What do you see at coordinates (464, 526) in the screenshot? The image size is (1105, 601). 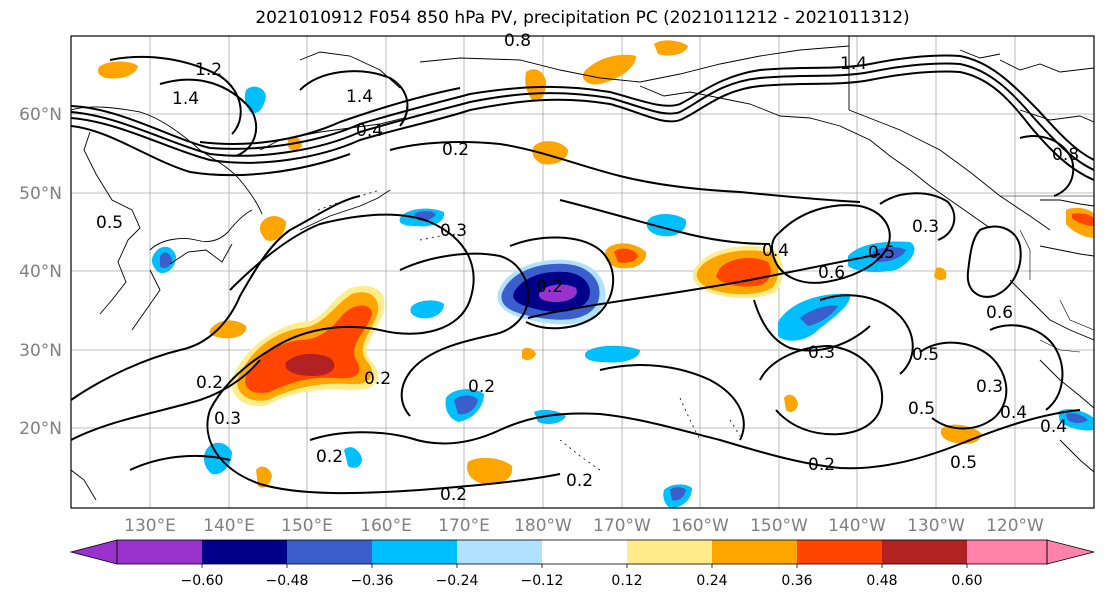 I see `lon-label: 170°E` at bounding box center [464, 526].